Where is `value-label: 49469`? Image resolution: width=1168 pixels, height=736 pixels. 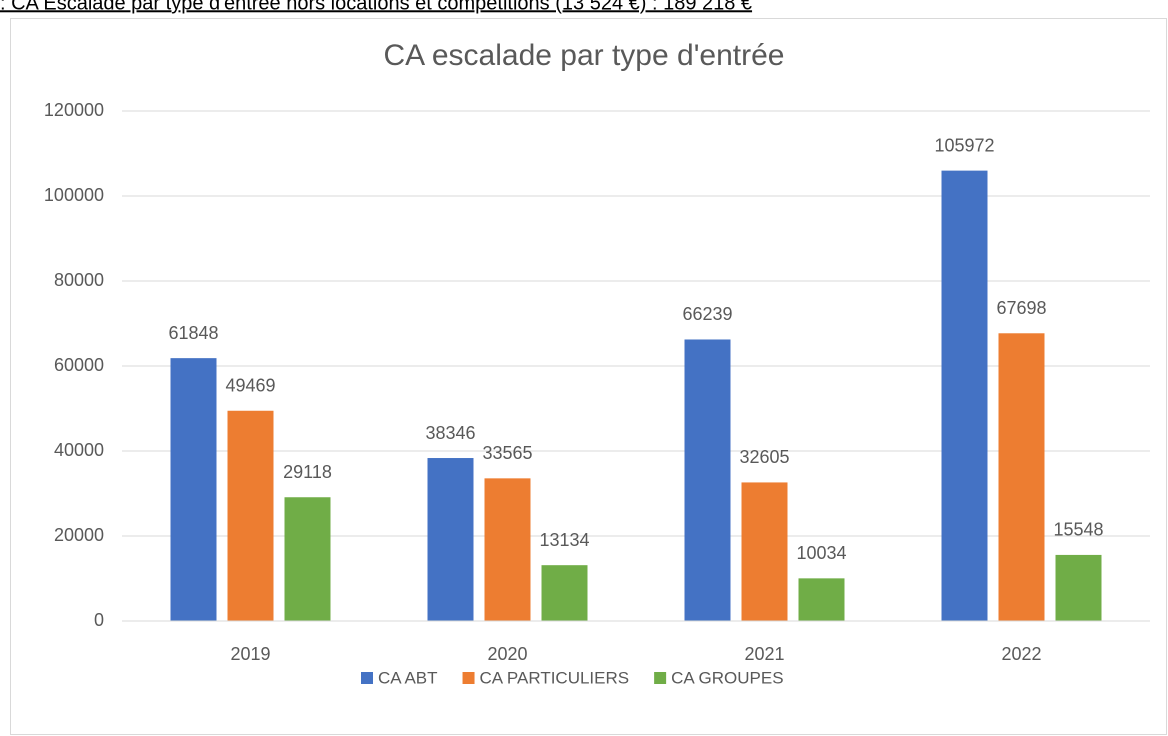 value-label: 49469 is located at coordinates (250, 386).